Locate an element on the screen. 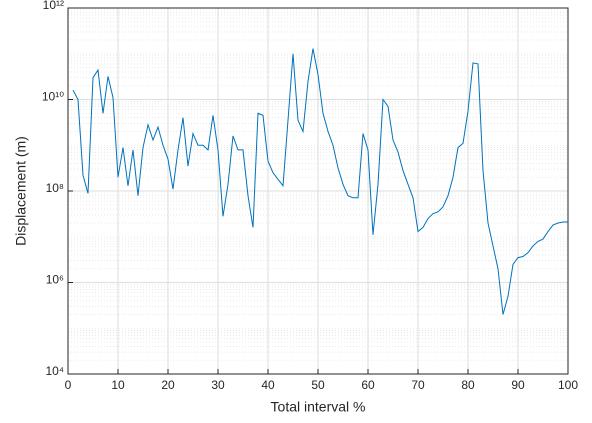 The image size is (592, 423). x-tick-label: 100 is located at coordinates (568, 385).